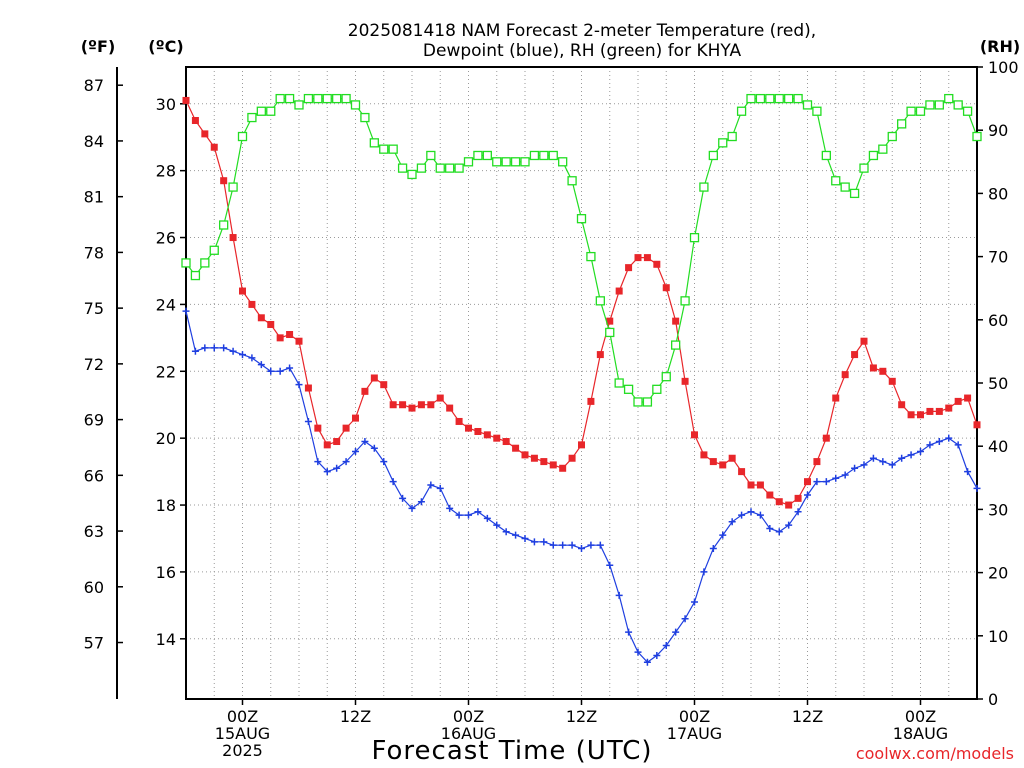 The width and height of the screenshot is (1024, 768). I want to click on x-tick-label: 16AUG, so click(468, 733).